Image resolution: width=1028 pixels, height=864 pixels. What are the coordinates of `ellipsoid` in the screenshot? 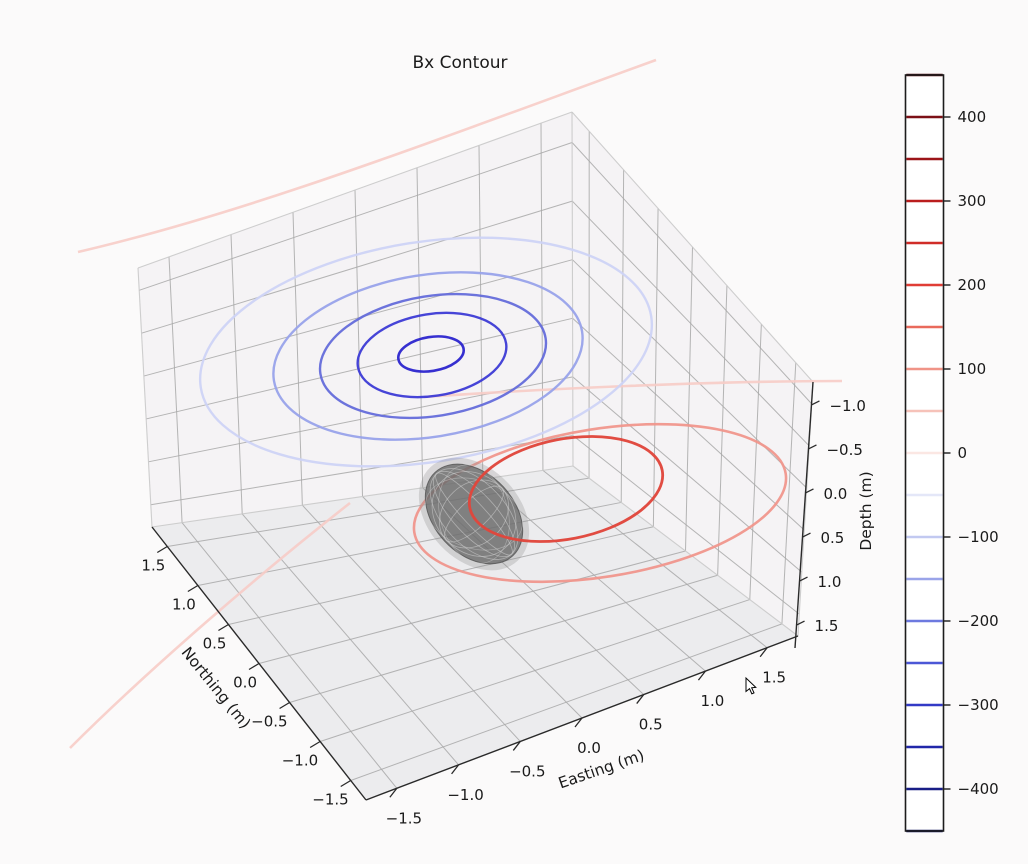 It's located at (474, 514).